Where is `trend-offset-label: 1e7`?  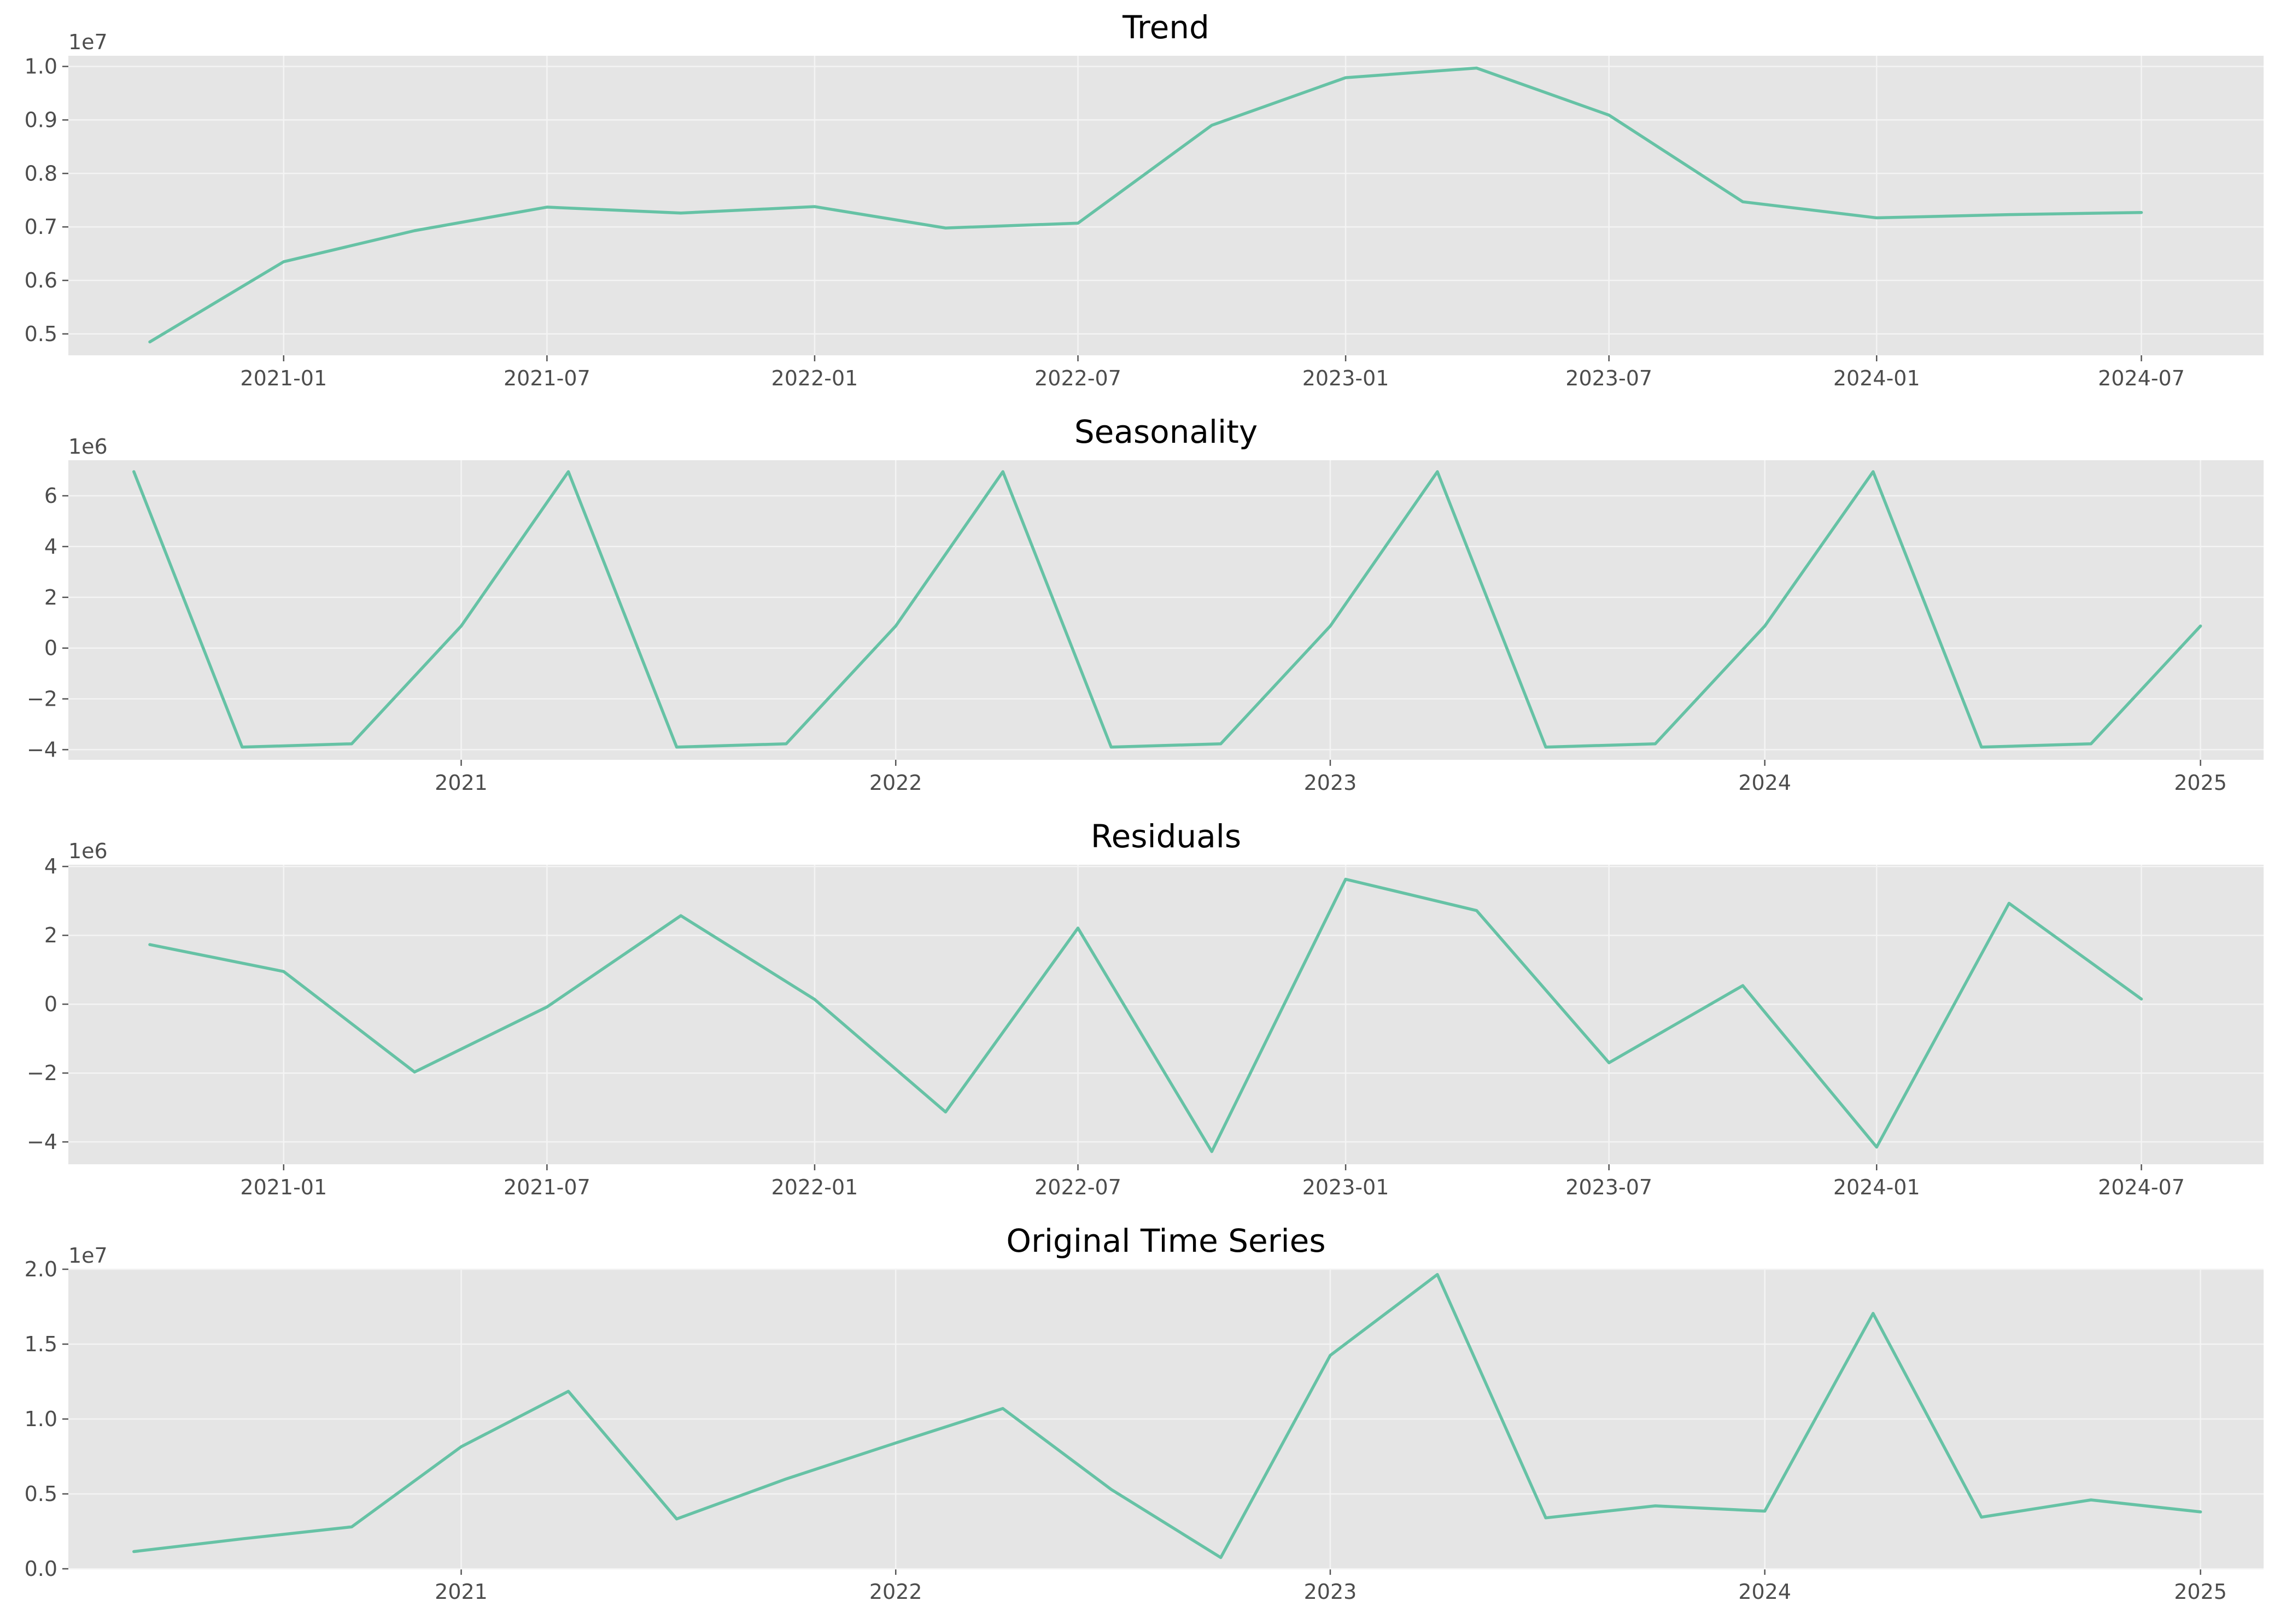
trend-offset-label: 1e7 is located at coordinates (88, 42).